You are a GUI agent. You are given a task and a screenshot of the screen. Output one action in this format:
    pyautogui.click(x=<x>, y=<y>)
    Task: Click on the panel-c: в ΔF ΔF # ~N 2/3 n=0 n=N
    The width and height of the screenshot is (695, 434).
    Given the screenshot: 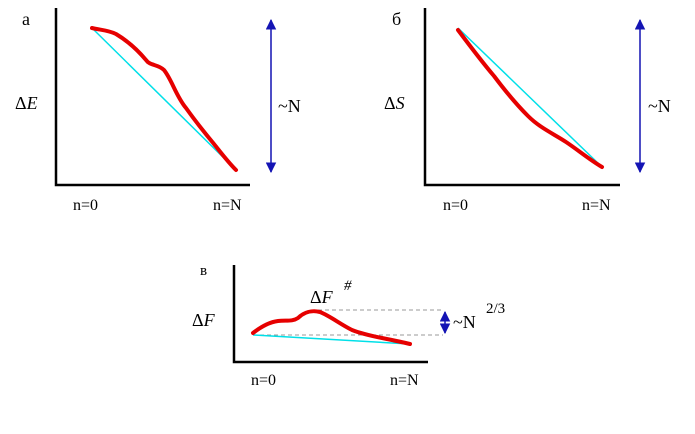 What is the action you would take?
    pyautogui.click(x=348, y=326)
    